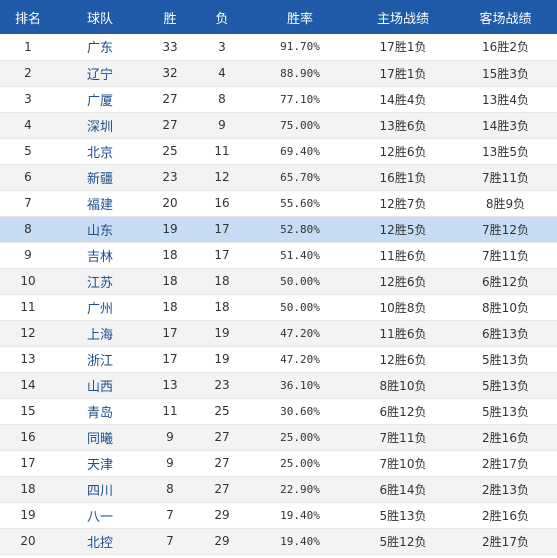  I want to click on cell-away-record: 6胜12负, so click(505, 281).